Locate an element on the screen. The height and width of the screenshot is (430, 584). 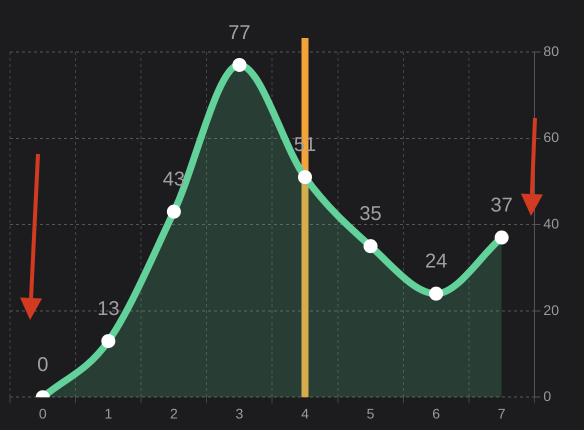
x-tick-label: 1 is located at coordinates (108, 413).